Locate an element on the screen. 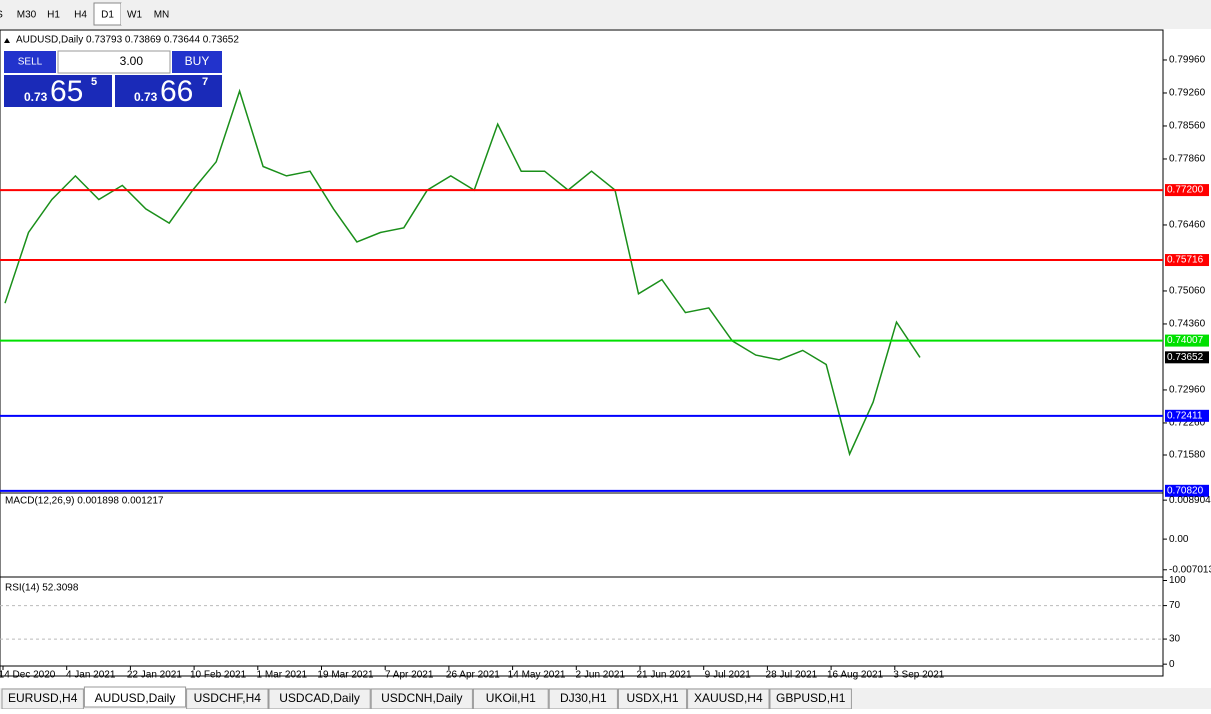 The image size is (1211, 714). tab-label: XAUUSD,H4 is located at coordinates (728, 698).